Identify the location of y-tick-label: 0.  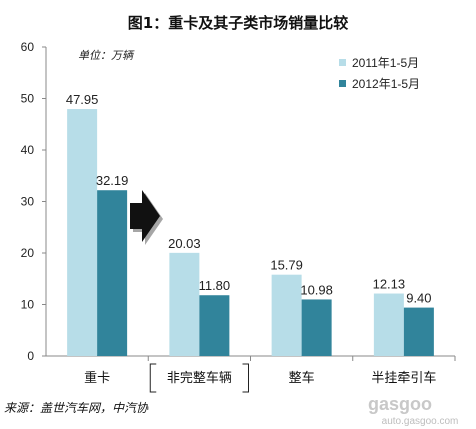
(30, 356).